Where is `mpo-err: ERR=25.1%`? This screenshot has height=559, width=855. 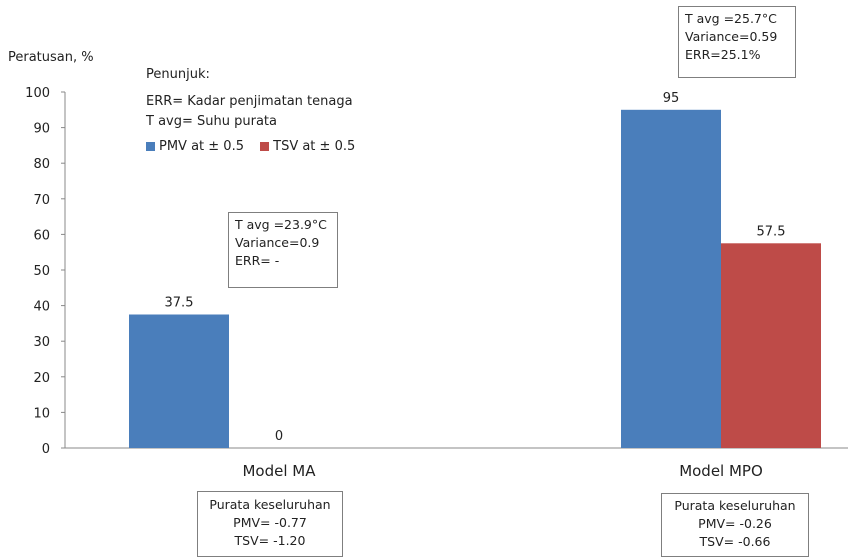 mpo-err: ERR=25.1% is located at coordinates (723, 54).